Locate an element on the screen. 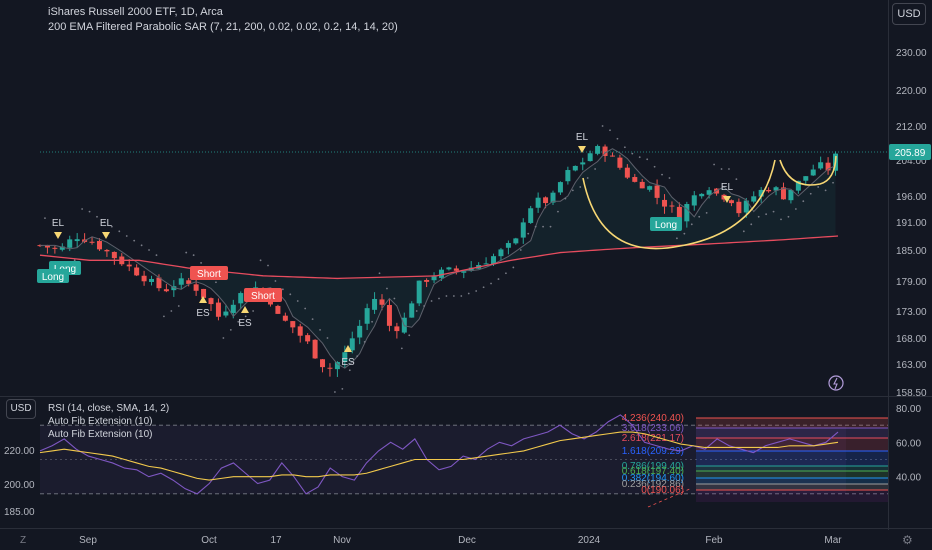  price-tick-label: 179.00 is located at coordinates (911, 282).